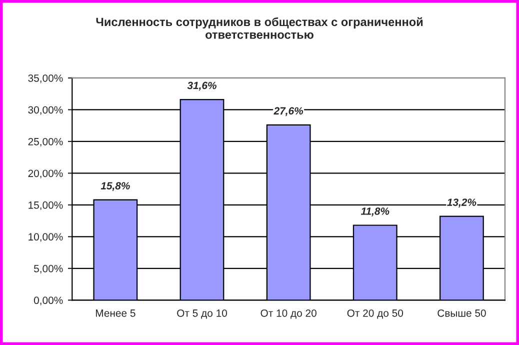 Image resolution: width=519 pixels, height=345 pixels. I want to click on y-tick-label: 15,00%, so click(45, 205).